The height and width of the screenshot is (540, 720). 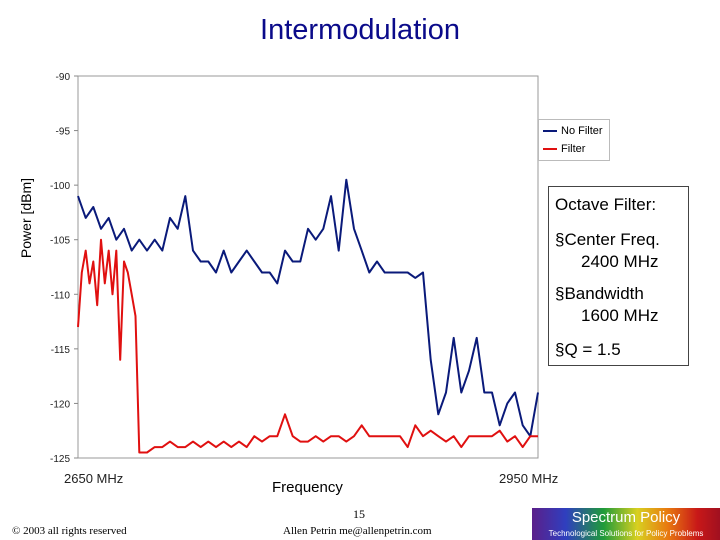 What do you see at coordinates (61, 295) in the screenshot?
I see `y-tick-label: -110` at bounding box center [61, 295].